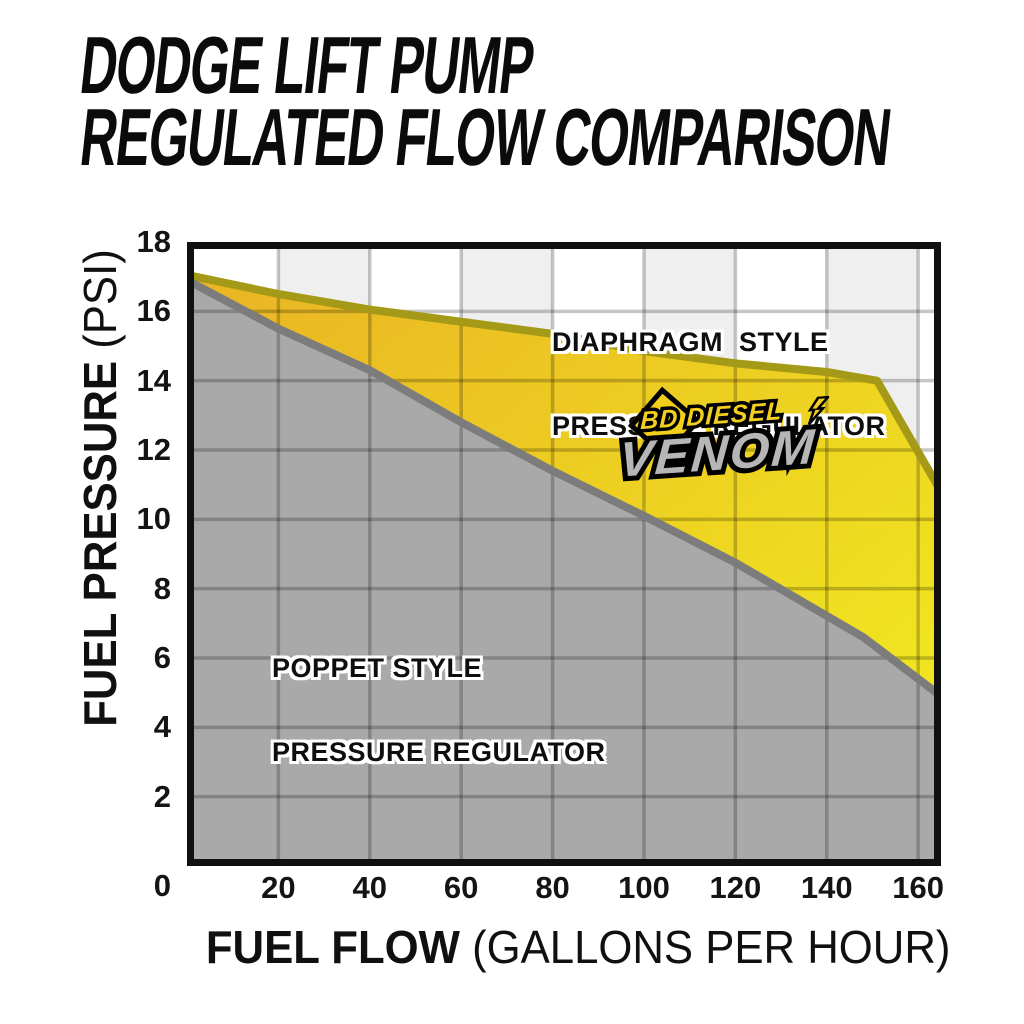  I want to click on poppet-label-line1: POPPET STYLE, so click(377, 668).